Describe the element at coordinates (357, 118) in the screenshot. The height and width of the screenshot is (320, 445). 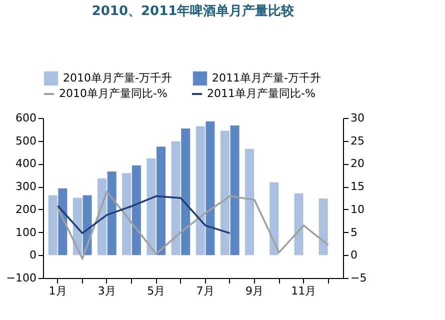
I see `y2-tick-label: 30` at that location.